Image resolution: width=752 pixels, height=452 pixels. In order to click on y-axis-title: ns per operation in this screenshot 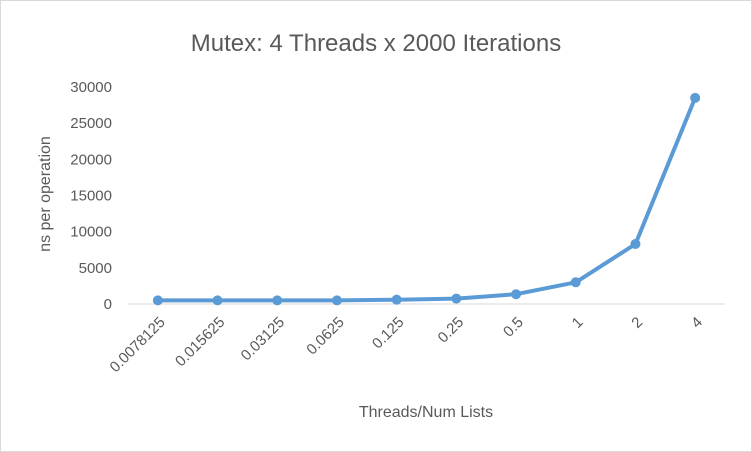, I will do `click(45, 194)`.